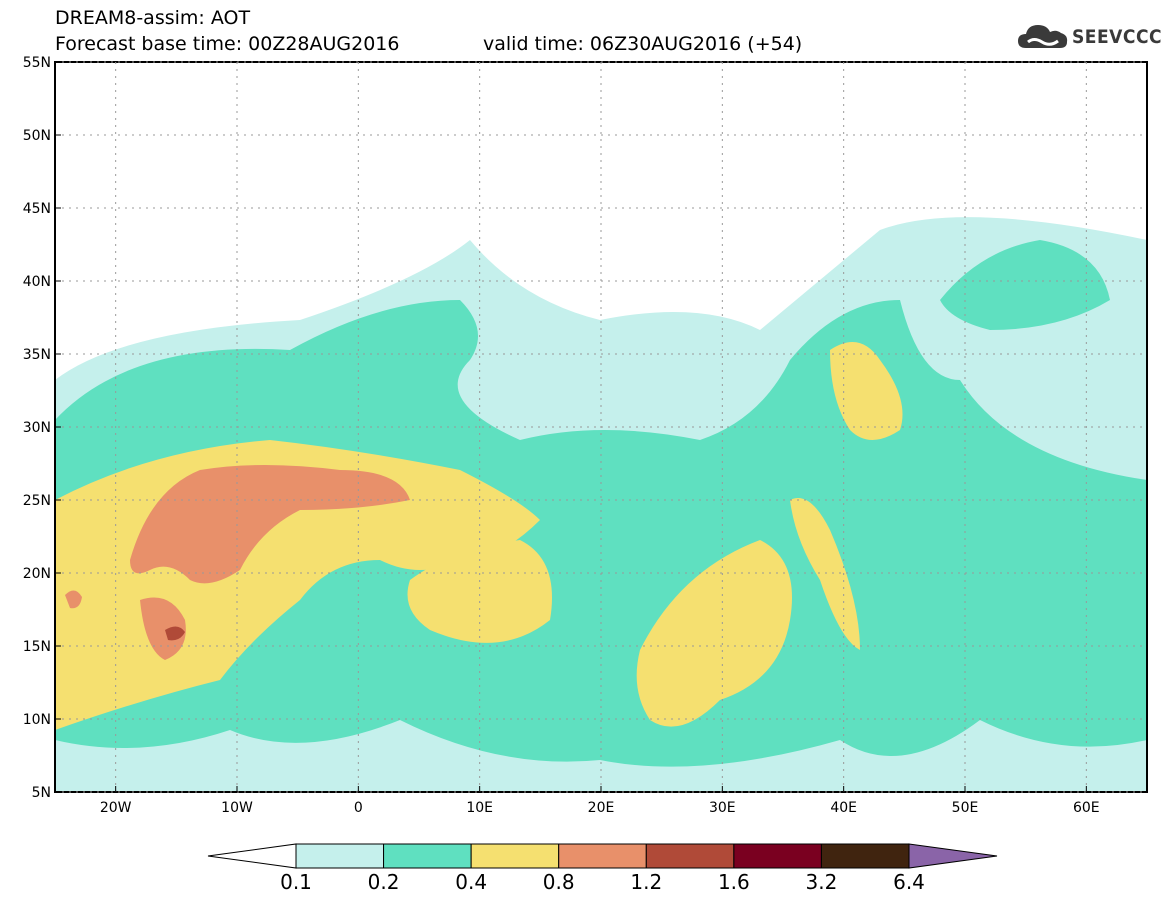 The height and width of the screenshot is (905, 1165). I want to click on lat-tick-label: 20N, so click(37, 574).